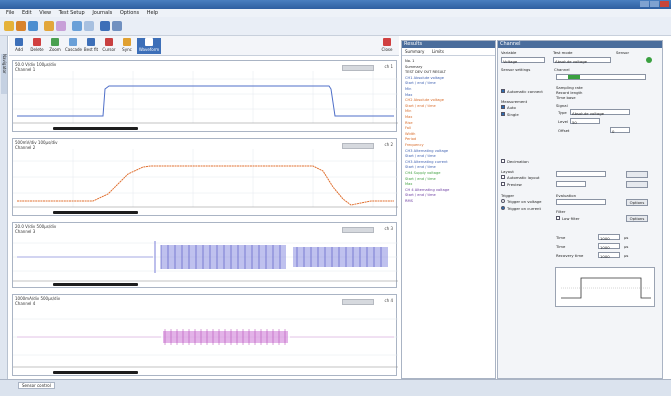  What do you see at coordinates (33, 26) in the screenshot?
I see `print-icon` at bounding box center [33, 26].